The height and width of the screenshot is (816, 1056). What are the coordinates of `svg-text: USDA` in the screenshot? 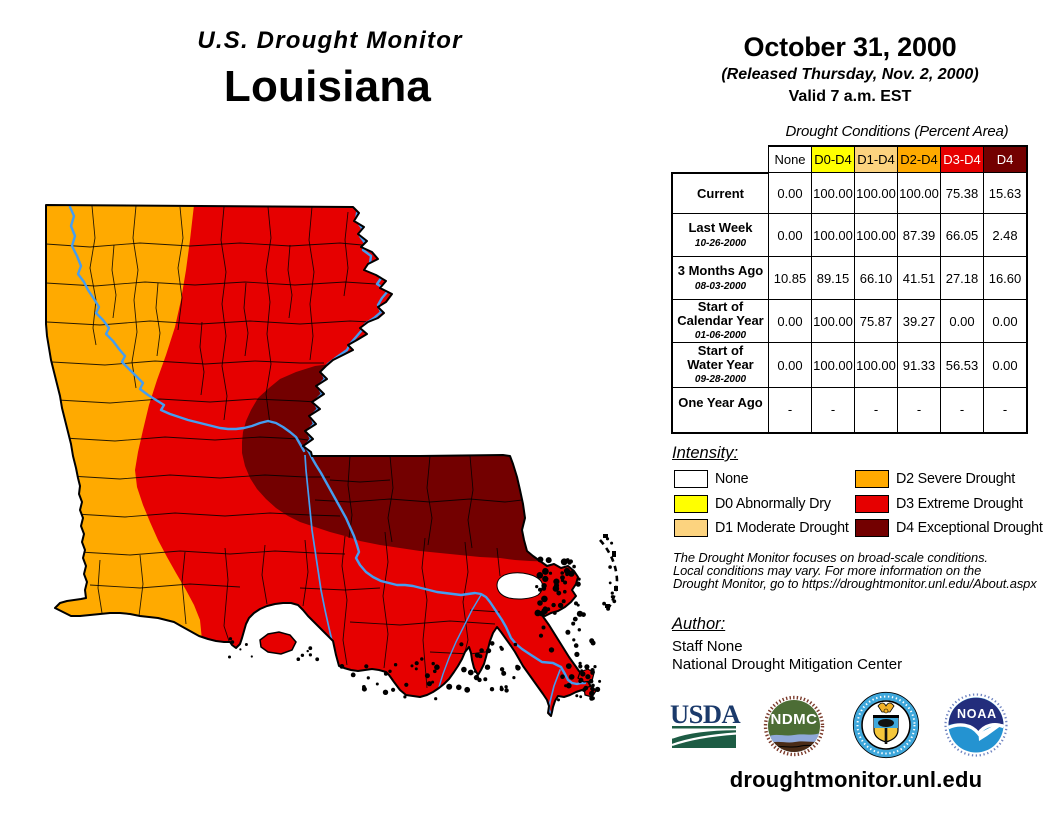 It's located at (705, 714).